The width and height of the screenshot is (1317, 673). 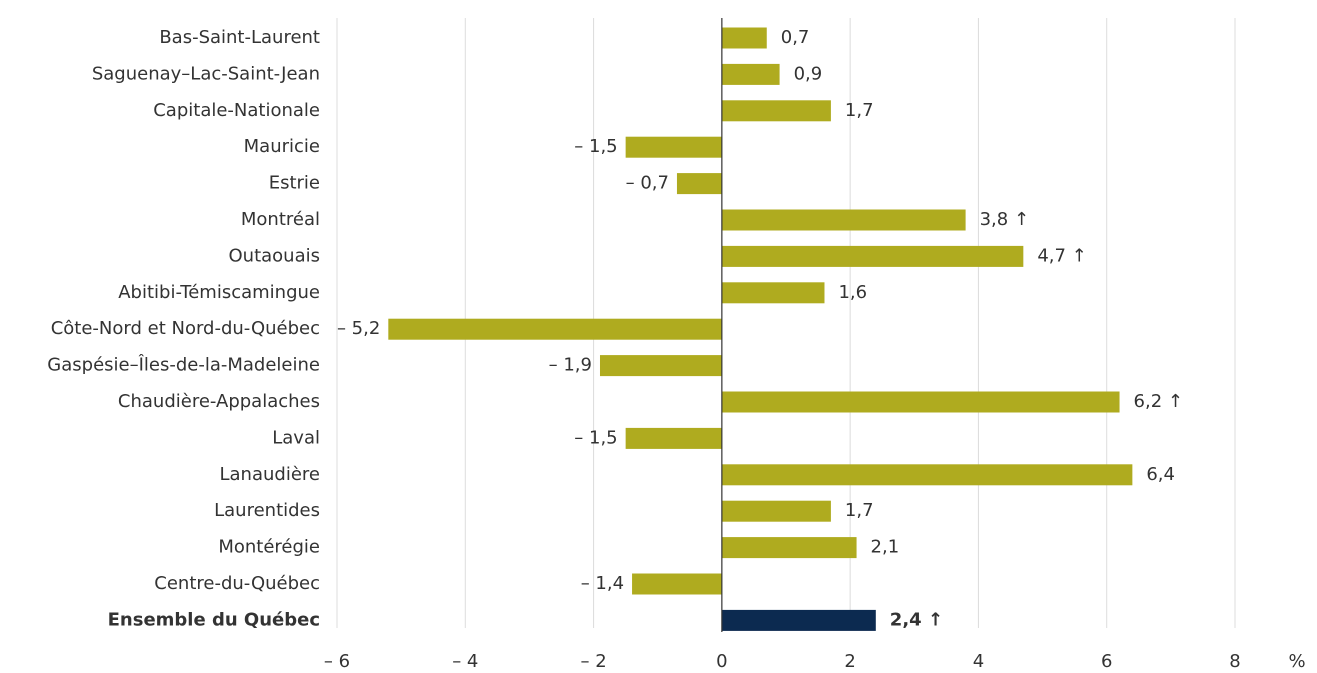 What do you see at coordinates (280, 219) in the screenshot?
I see `category-label: Montréal` at bounding box center [280, 219].